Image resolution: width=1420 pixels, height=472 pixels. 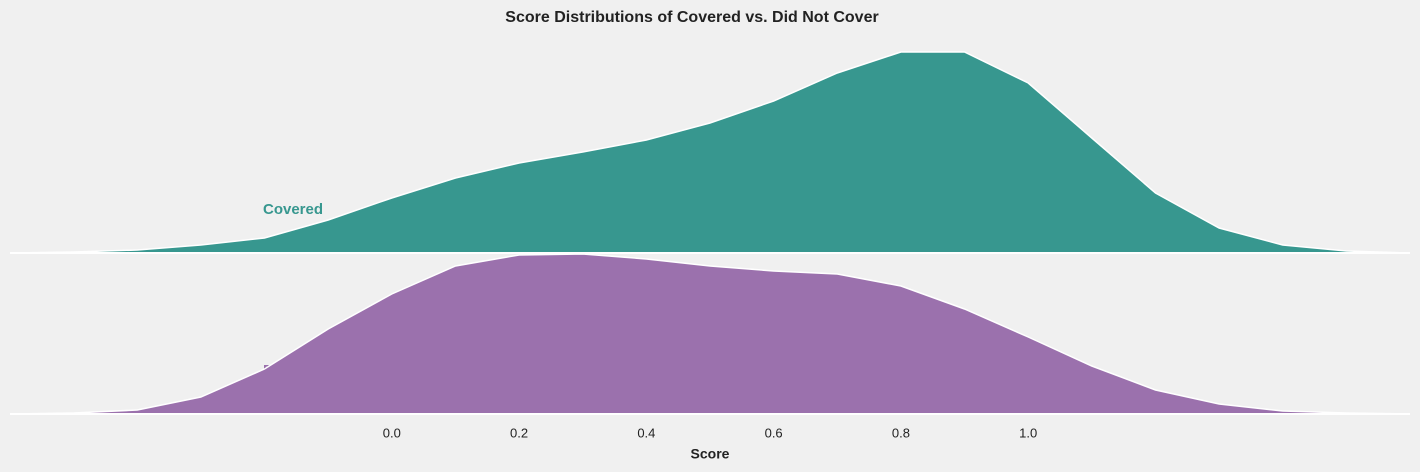 What do you see at coordinates (774, 432) in the screenshot?
I see `x-tick-label: 0.6` at bounding box center [774, 432].